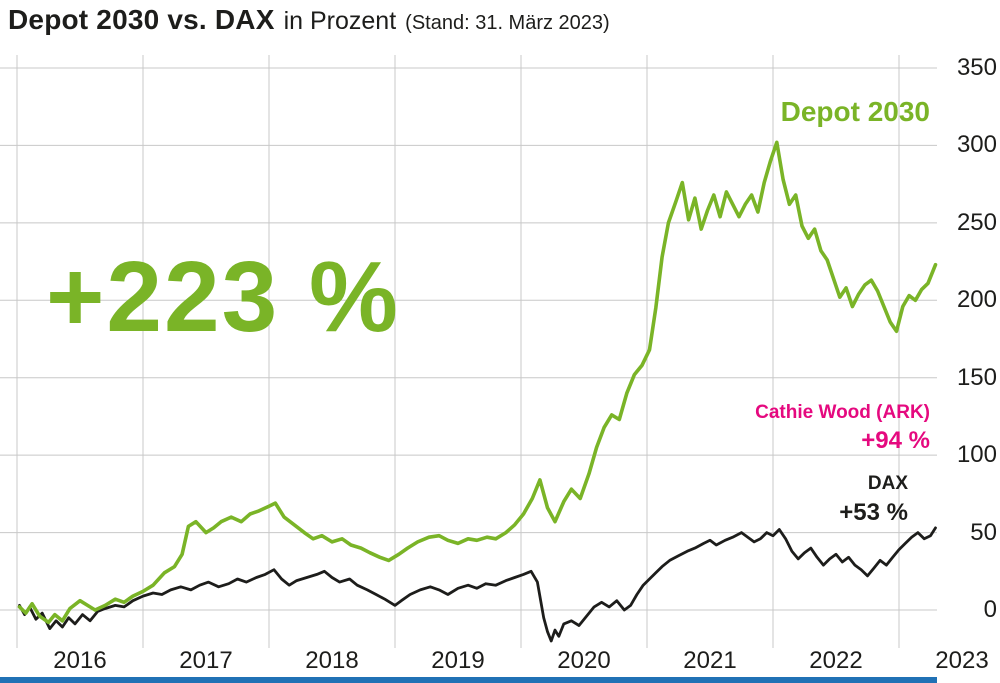  I want to click on y-tick-label: 350, so click(976, 67).